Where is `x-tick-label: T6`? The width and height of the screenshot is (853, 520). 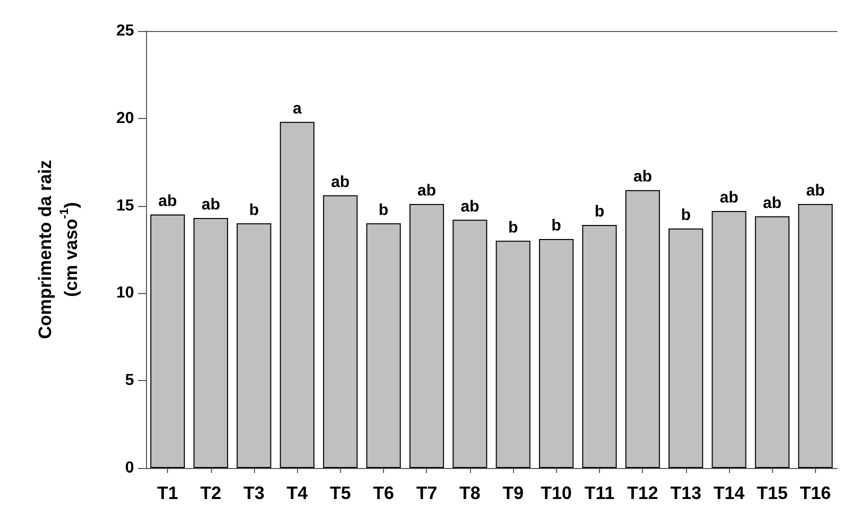 x-tick-label: T6 is located at coordinates (383, 493).